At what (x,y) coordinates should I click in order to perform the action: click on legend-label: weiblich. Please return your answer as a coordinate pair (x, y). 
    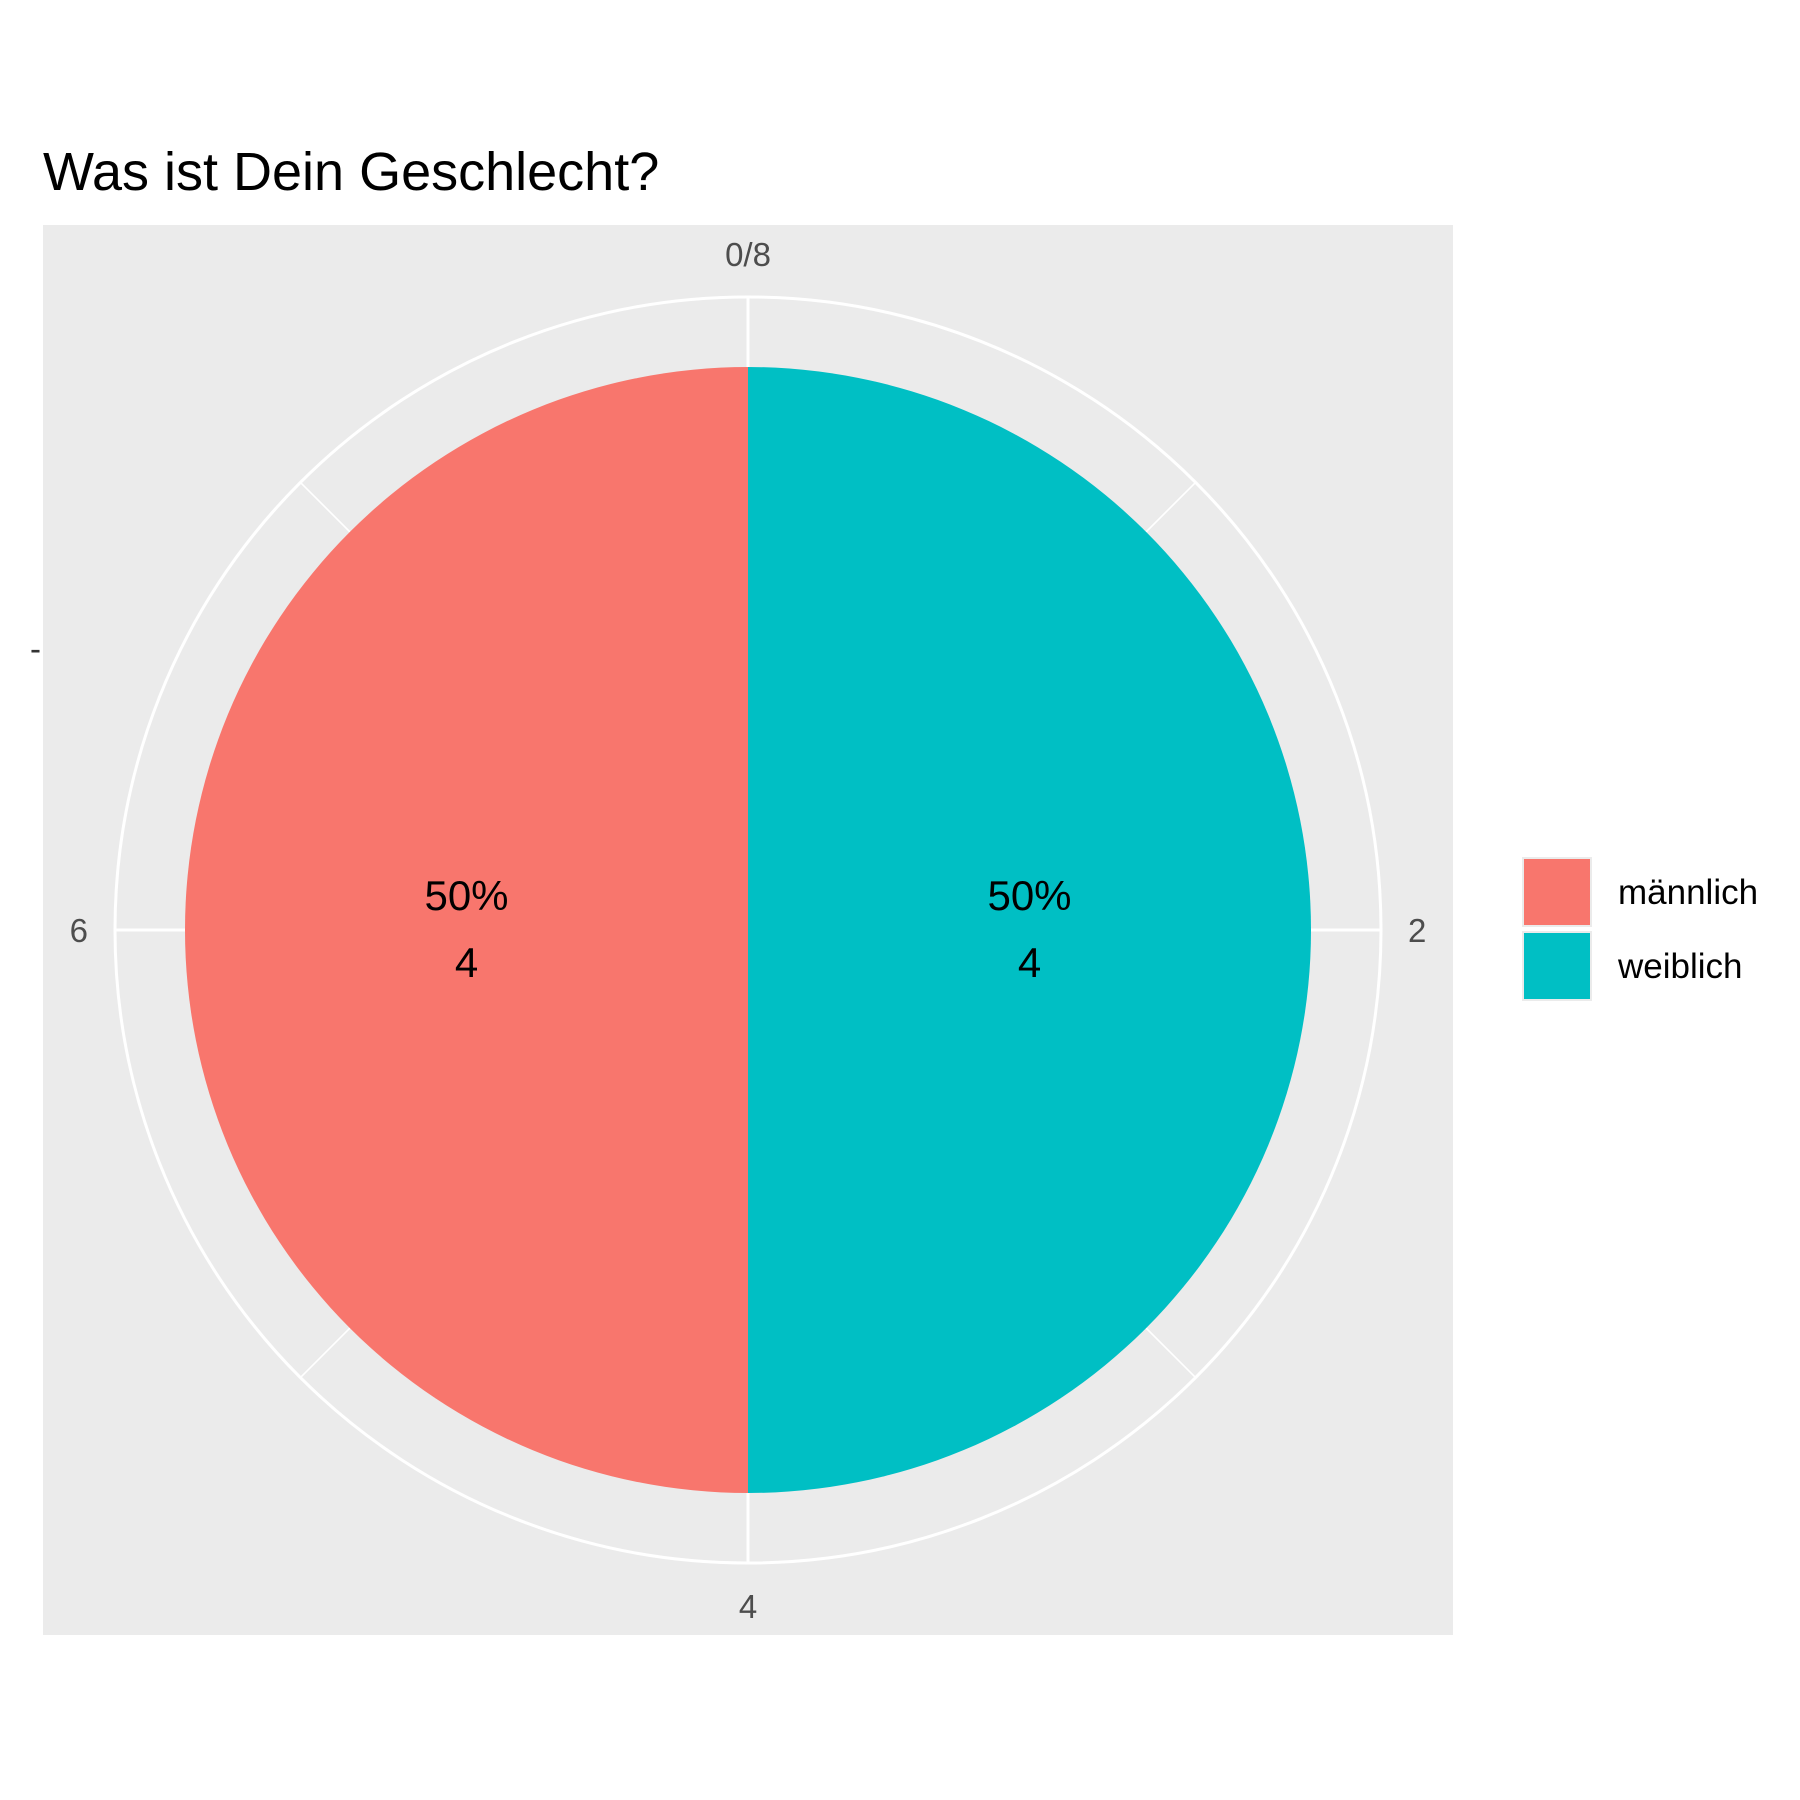
    Looking at the image, I should click on (1680, 966).